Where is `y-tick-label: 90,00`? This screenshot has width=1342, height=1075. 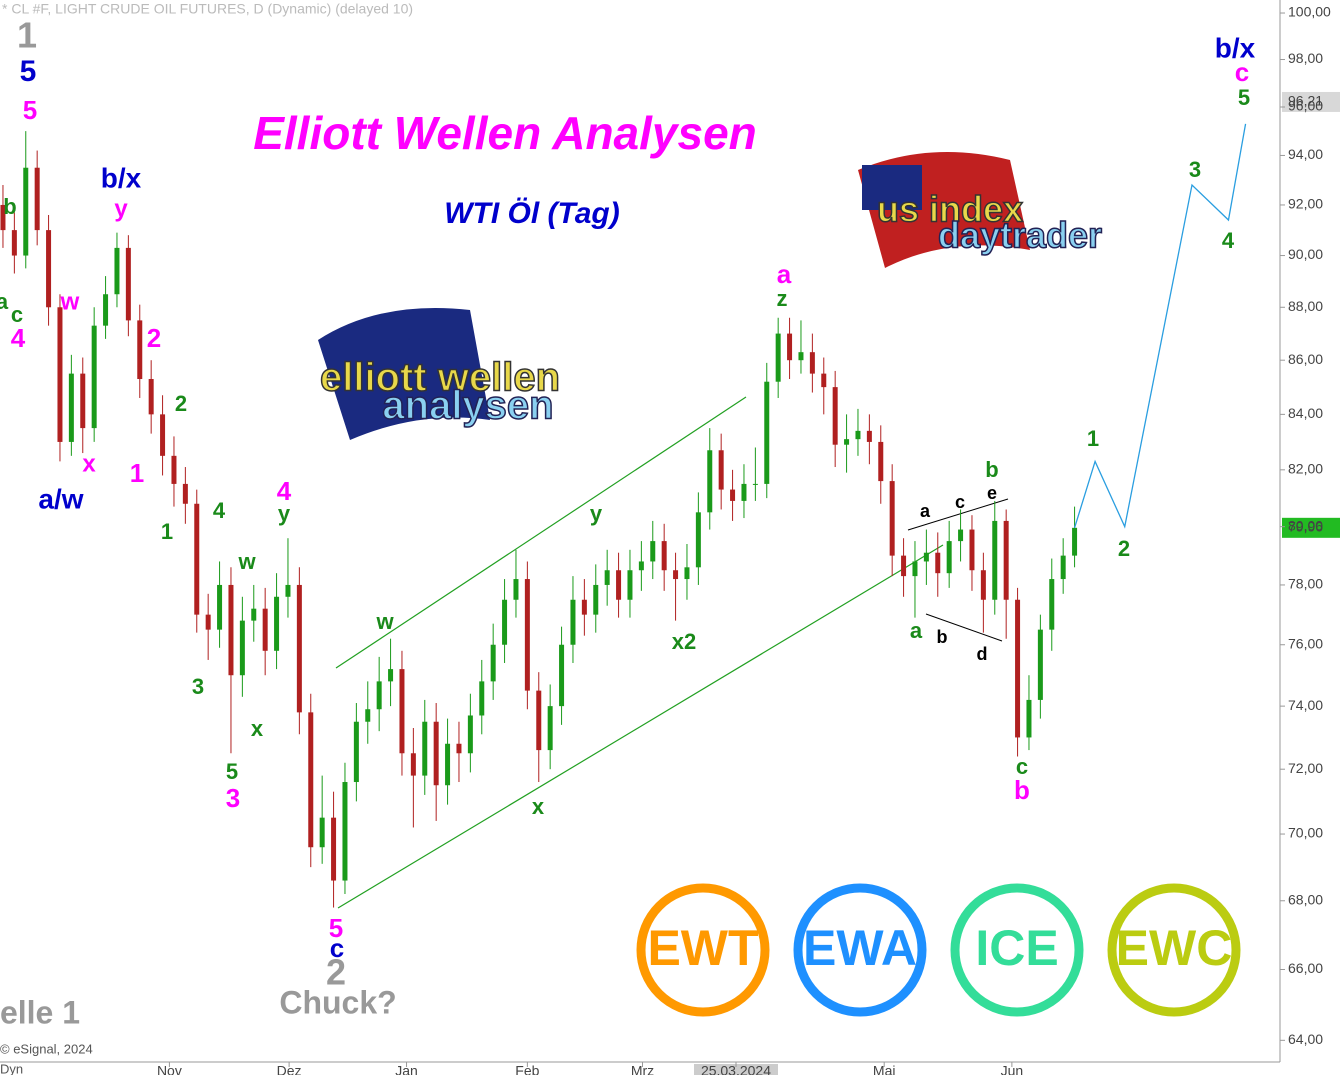 y-tick-label: 90,00 is located at coordinates (1305, 254).